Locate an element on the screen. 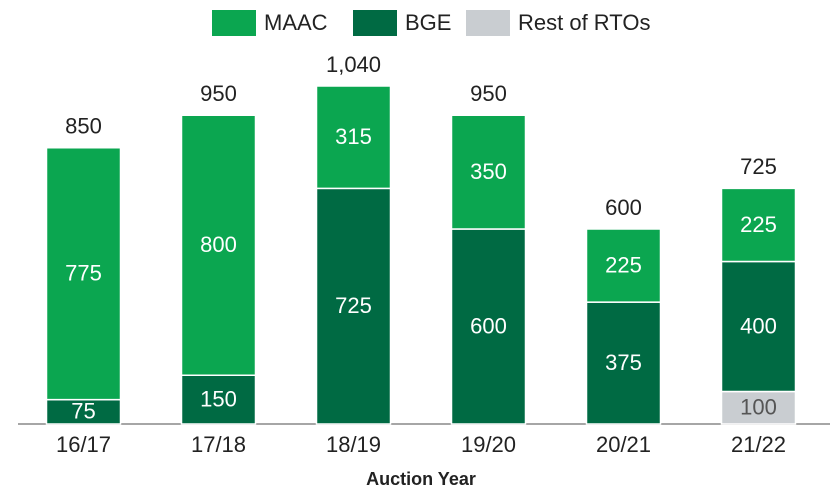  segment-label: 800 is located at coordinates (218, 244).